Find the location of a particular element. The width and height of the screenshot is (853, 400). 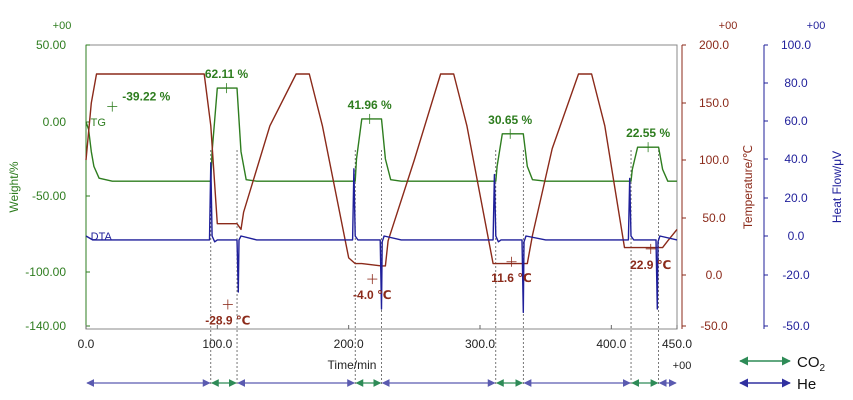

x-tick-label: 100.0 is located at coordinates (217, 344).